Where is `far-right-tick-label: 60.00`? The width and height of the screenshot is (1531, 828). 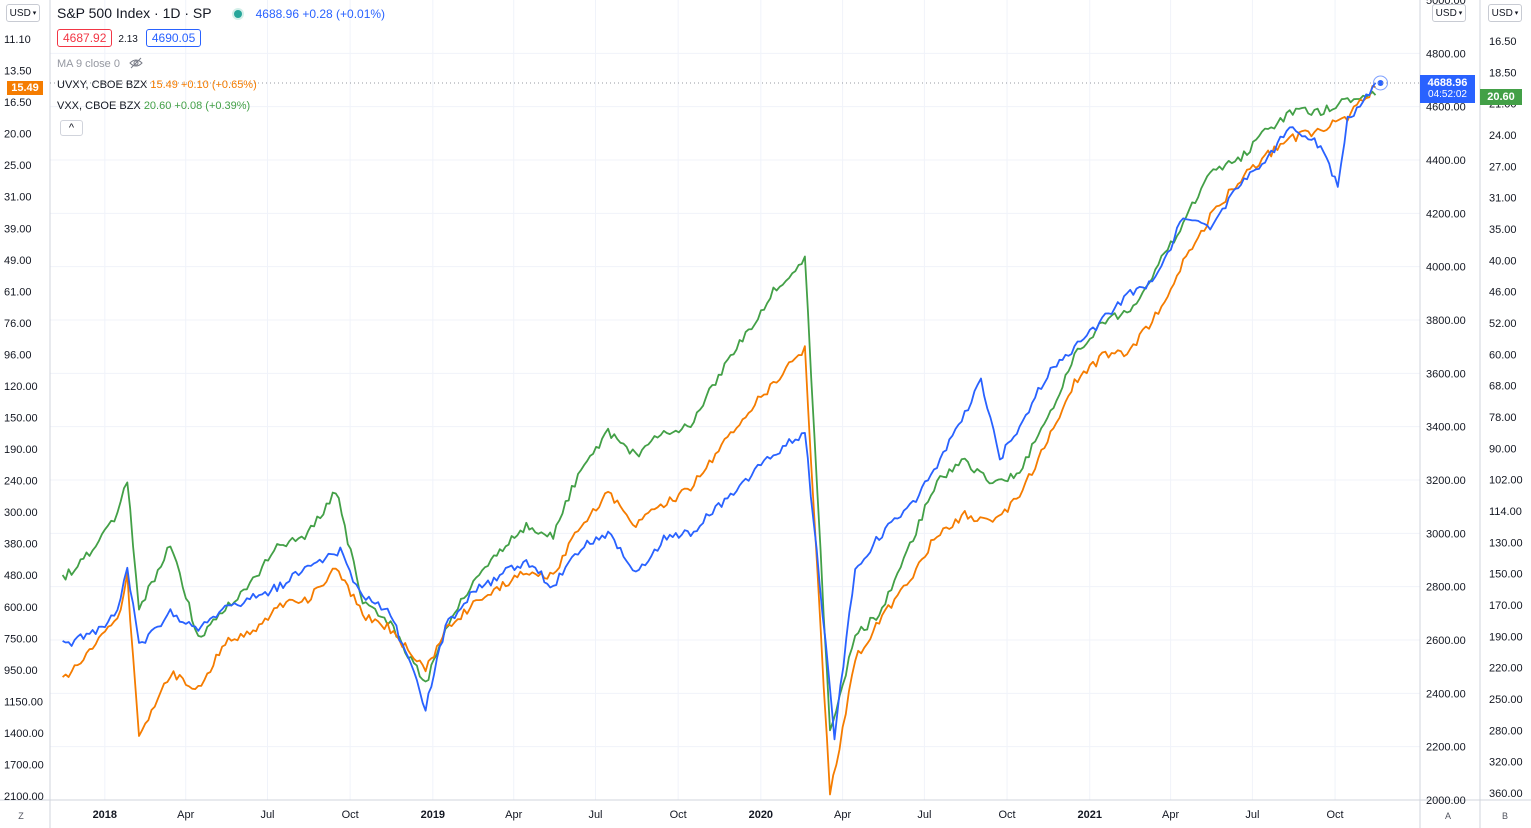
far-right-tick-label: 60.00 is located at coordinates (1503, 355).